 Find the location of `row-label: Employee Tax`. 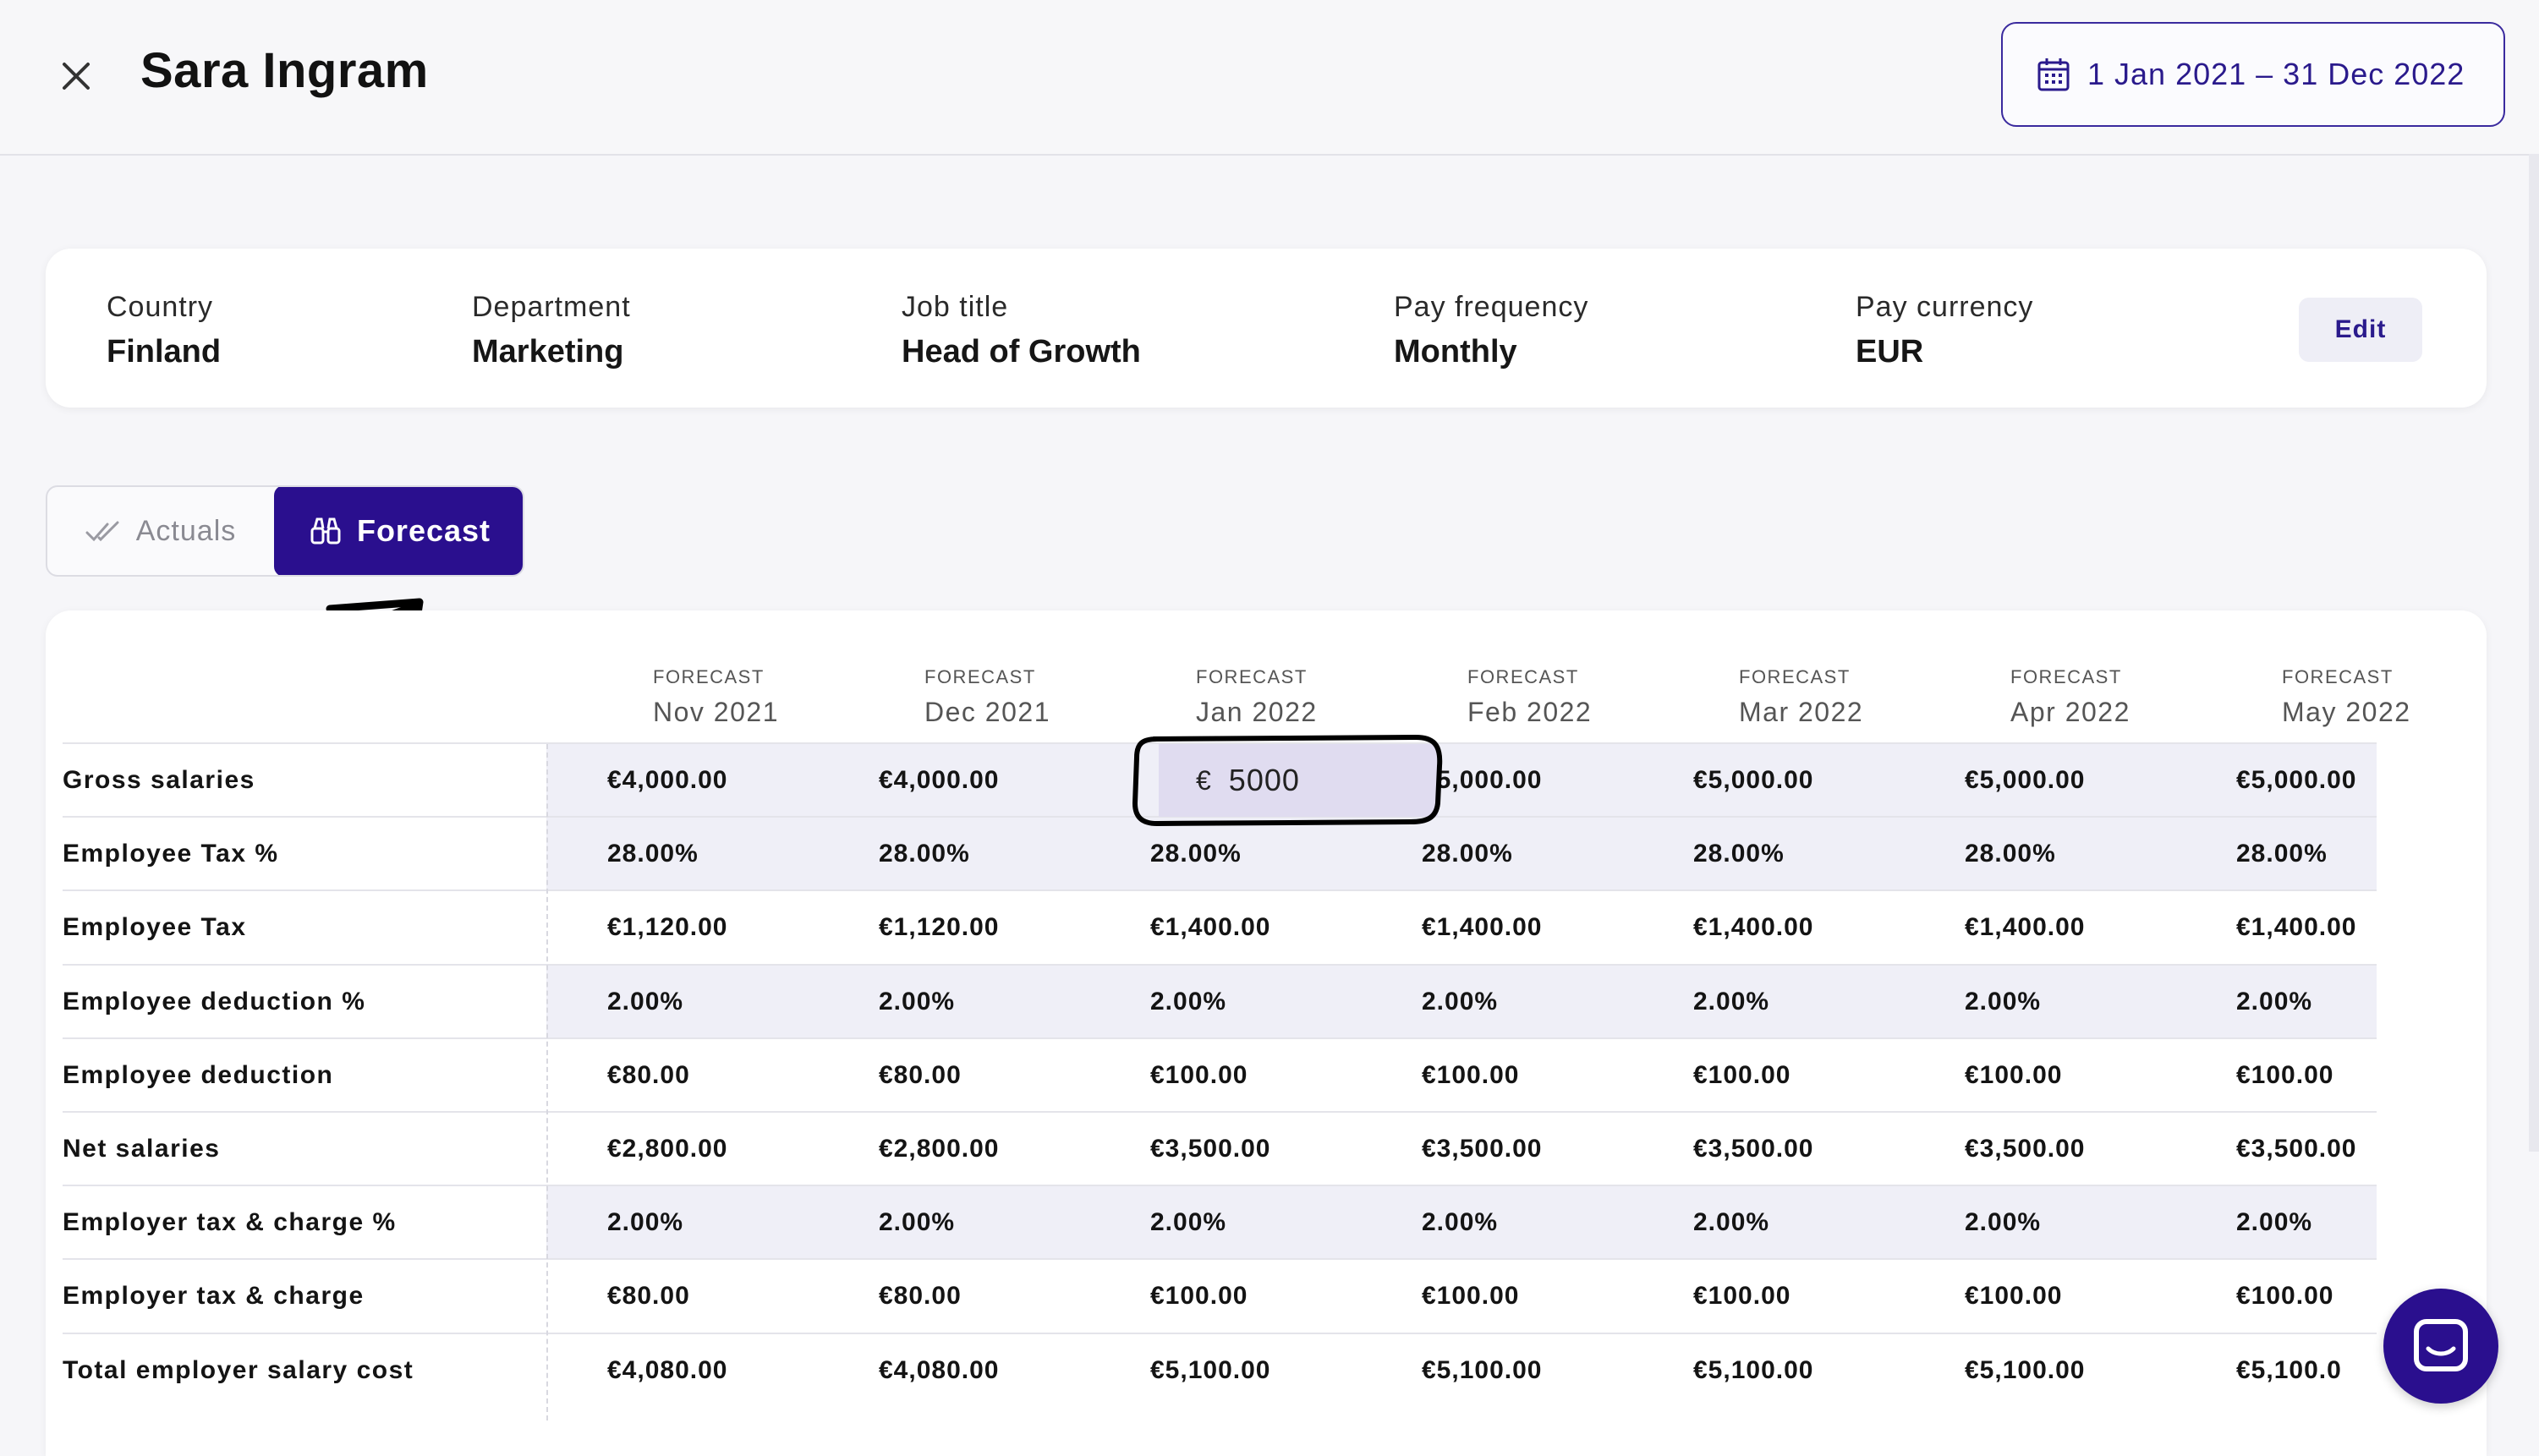

row-label: Employee Tax is located at coordinates (155, 928).